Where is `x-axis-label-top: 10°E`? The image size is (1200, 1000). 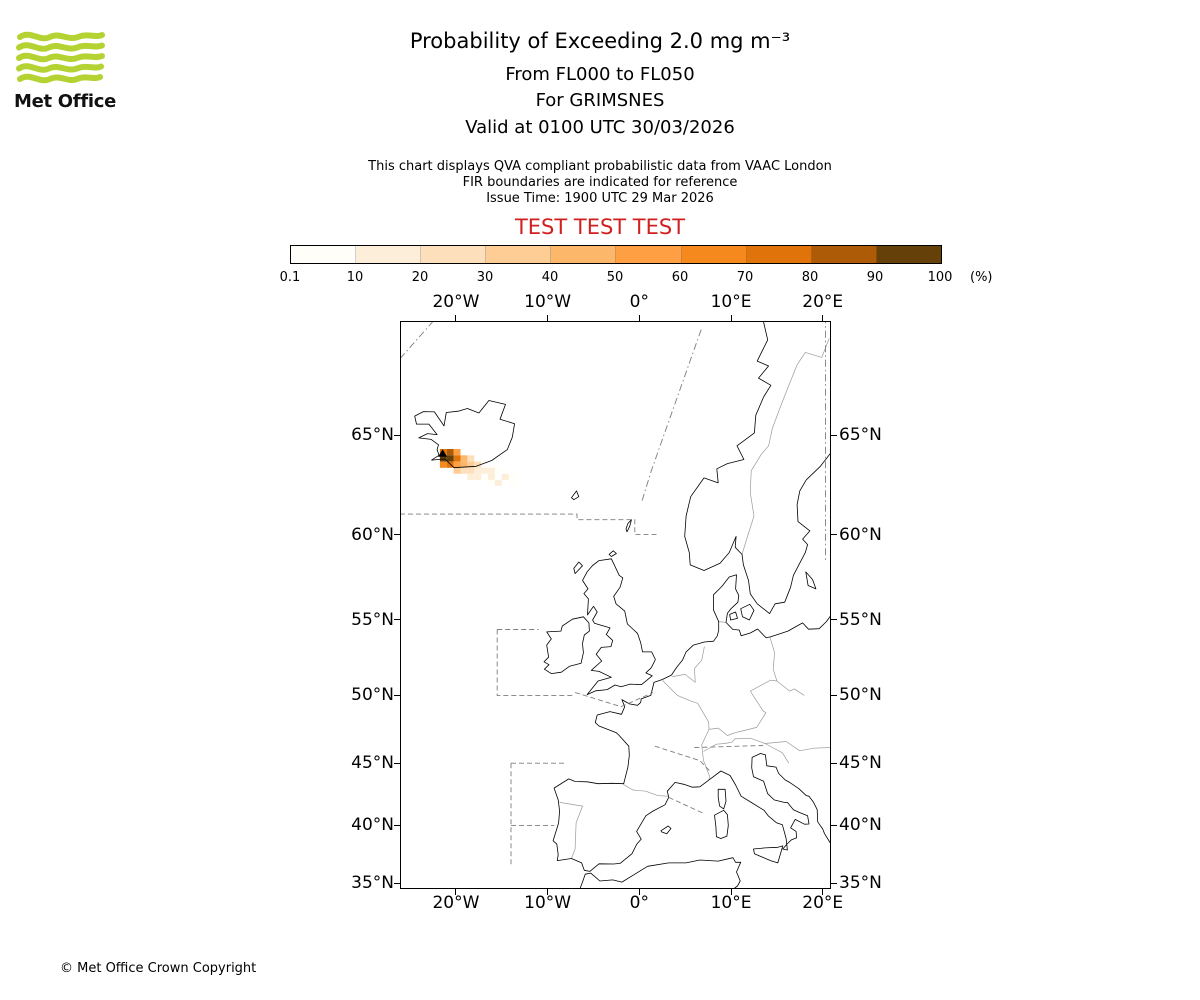
x-axis-label-top: 10°E is located at coordinates (731, 302).